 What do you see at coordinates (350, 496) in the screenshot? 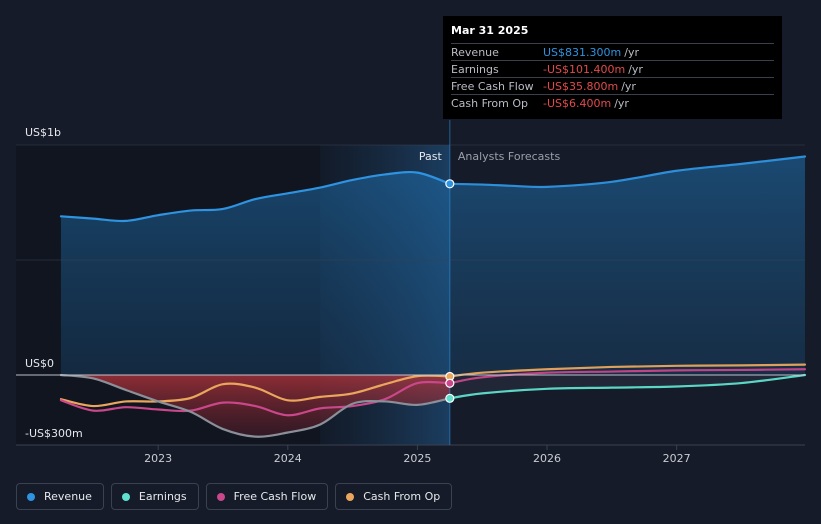
I see `cash-from-op-dot-icon` at bounding box center [350, 496].